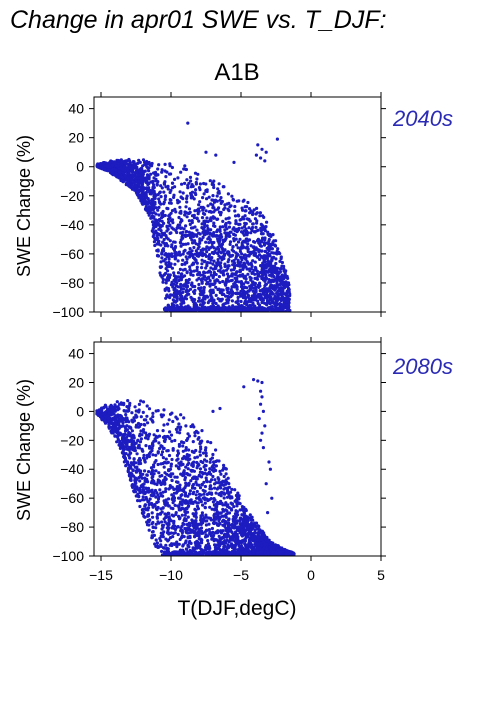 The height and width of the screenshot is (709, 501). What do you see at coordinates (72, 283) in the screenshot?
I see `y-tick-label-2040s: −80` at bounding box center [72, 283].